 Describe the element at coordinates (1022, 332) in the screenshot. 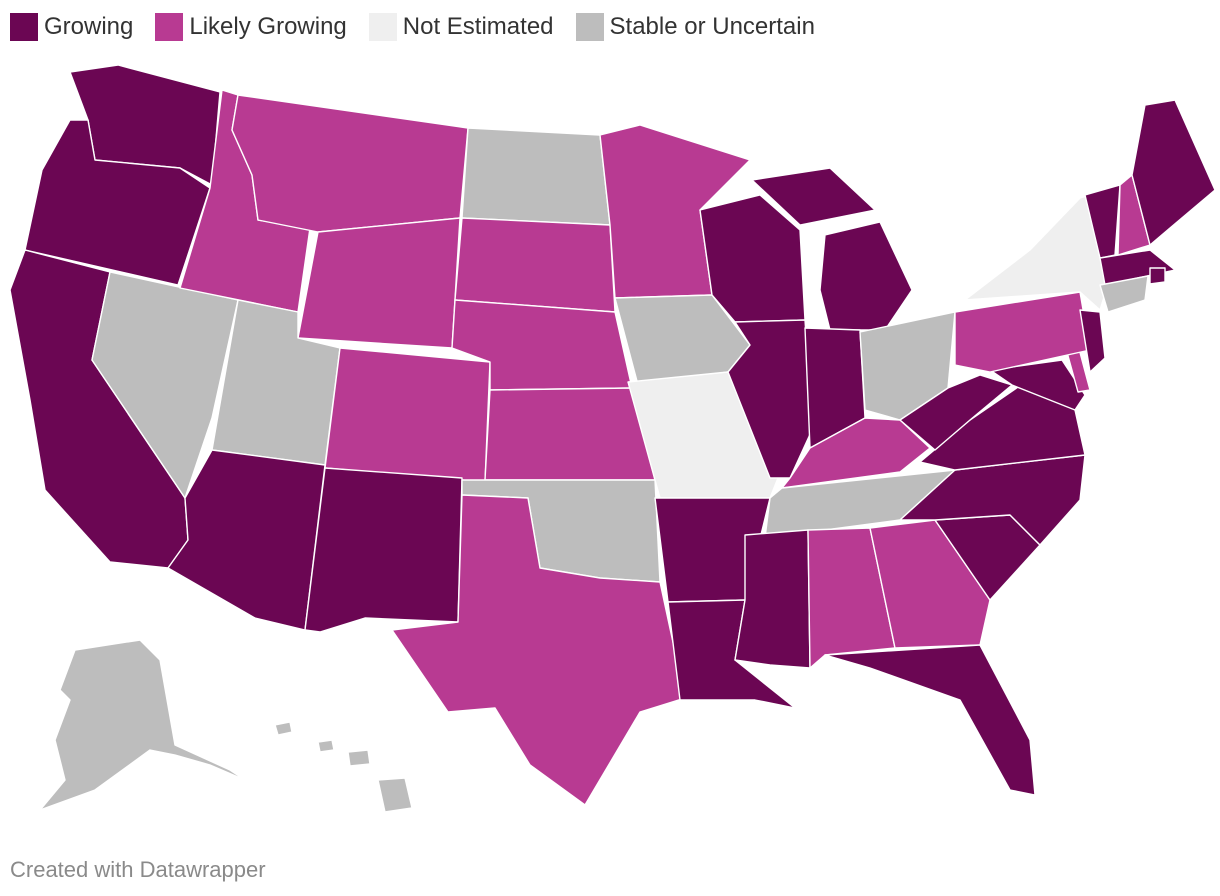

I see `state-pennsylvania` at that location.